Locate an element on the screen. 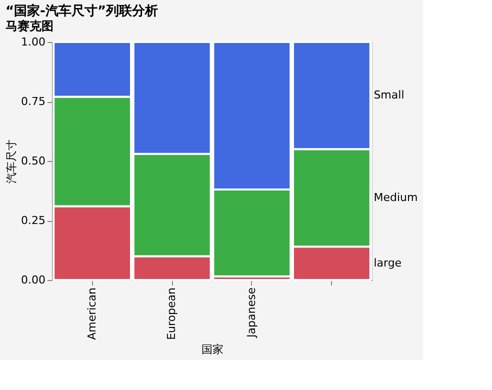 This screenshot has height=390, width=492. y-tick-label: 0.00 is located at coordinates (33, 280).